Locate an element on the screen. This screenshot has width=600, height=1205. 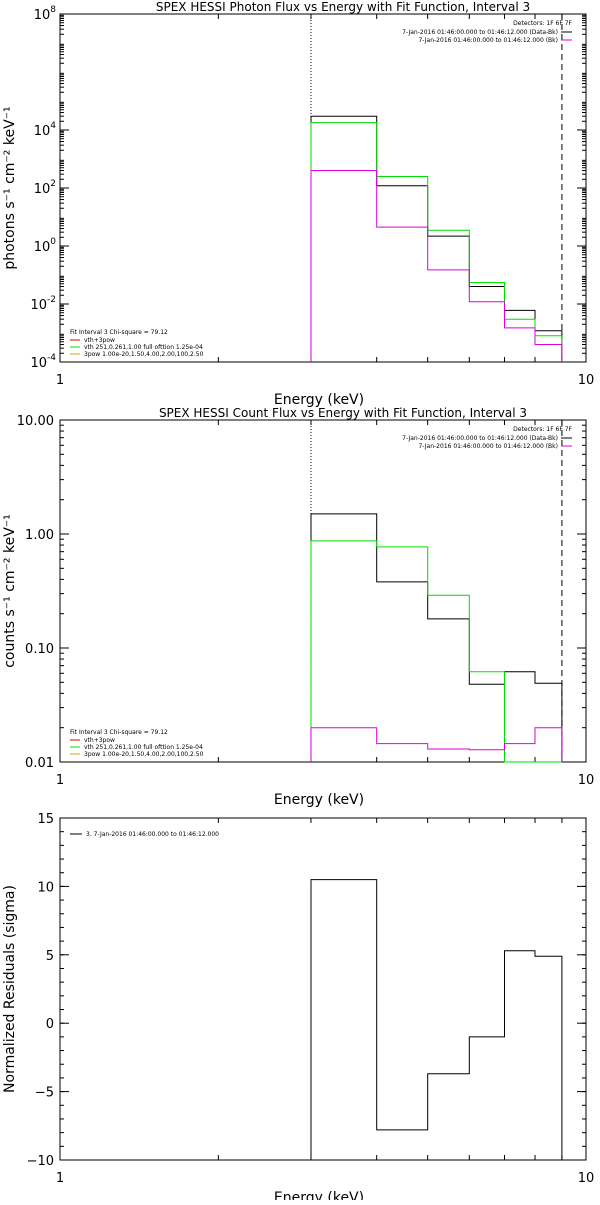
y-tick-label: 10⁰ is located at coordinates (45, 246).